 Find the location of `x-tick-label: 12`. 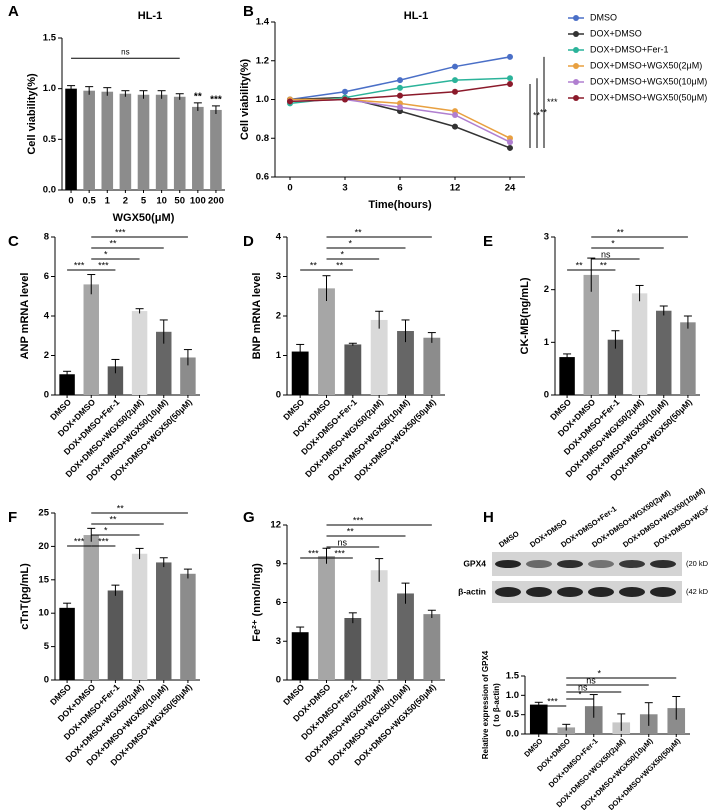

x-tick-label: 12 is located at coordinates (455, 188).